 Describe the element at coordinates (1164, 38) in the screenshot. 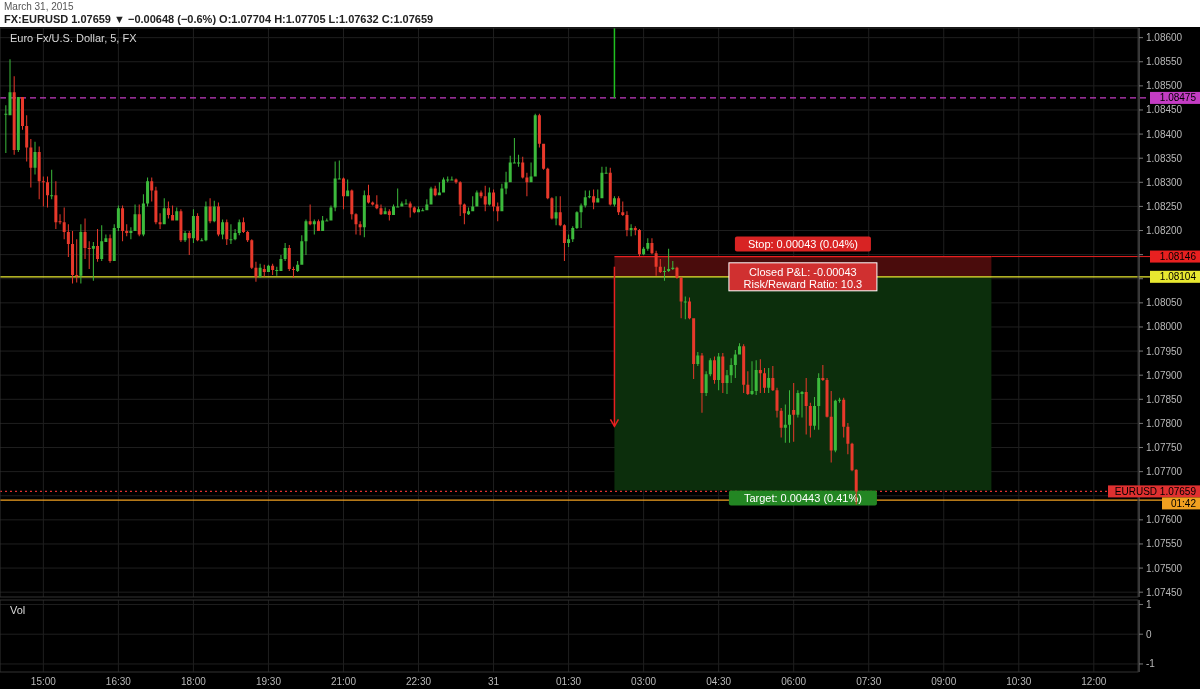

I see `y-tick-label: 1.08600` at that location.